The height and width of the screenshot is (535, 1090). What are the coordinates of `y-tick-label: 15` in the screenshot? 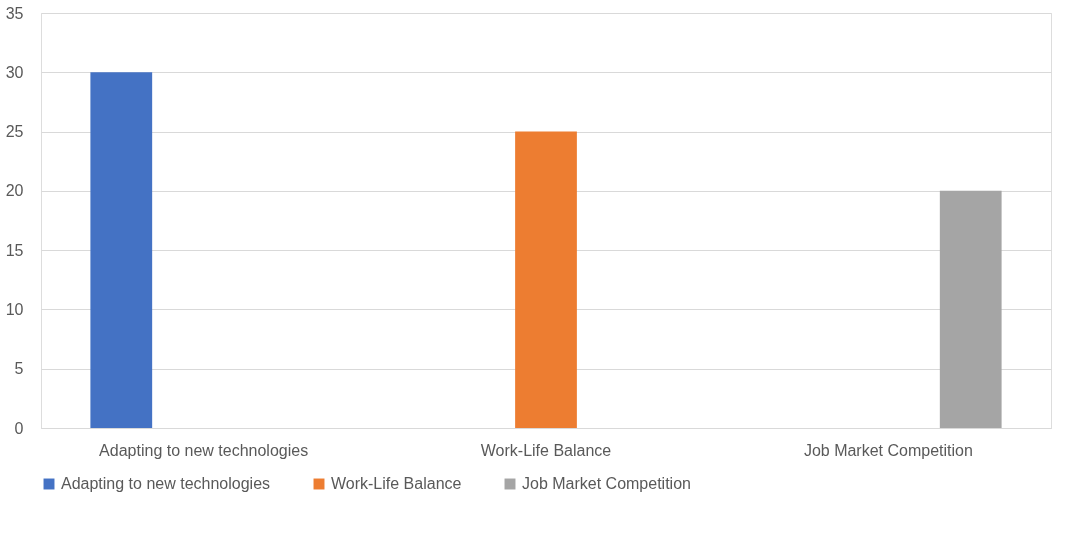 It's located at (14, 250).